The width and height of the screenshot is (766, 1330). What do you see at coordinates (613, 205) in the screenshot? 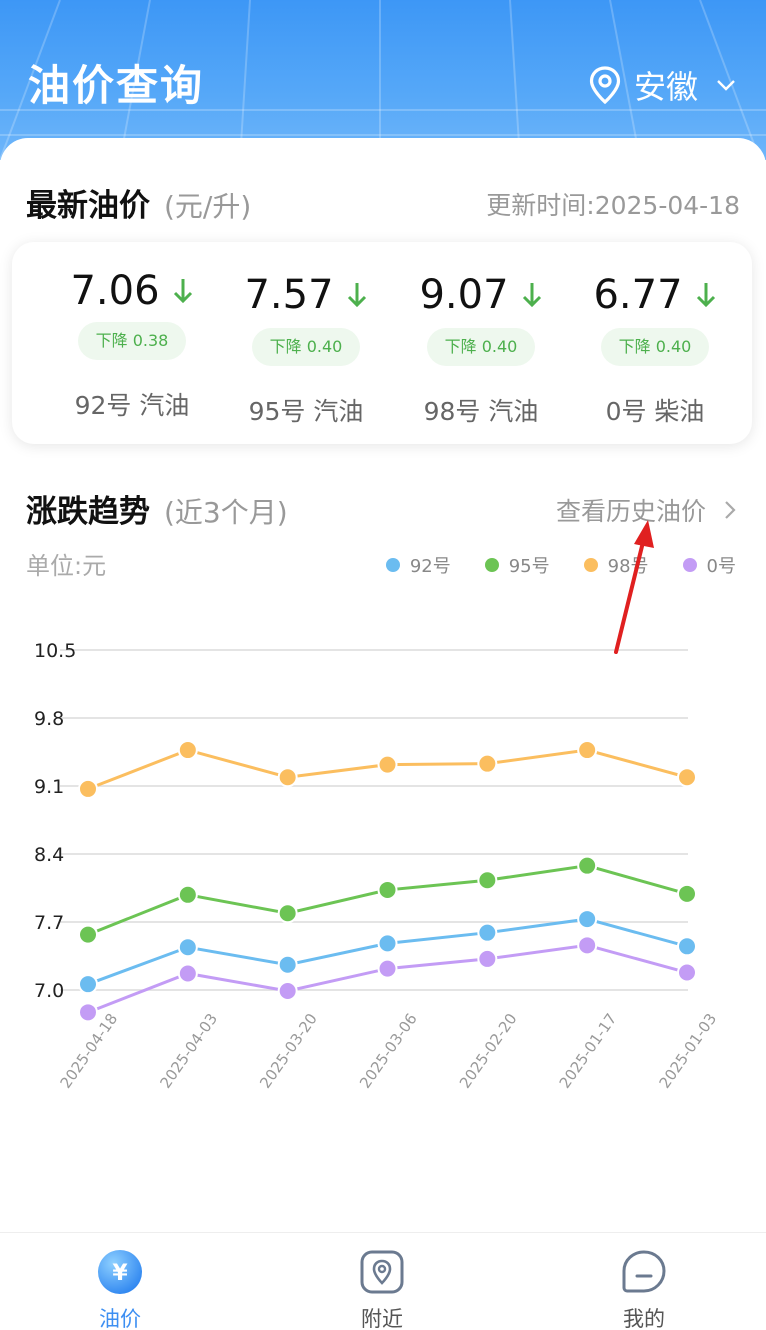
I see `update-time: 更新时间:2025-04-18` at bounding box center [613, 205].